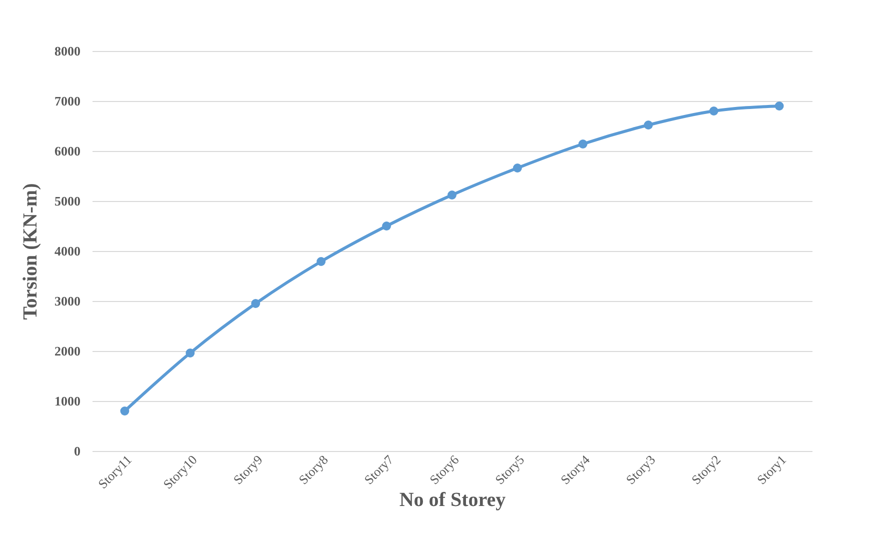 This screenshot has width=882, height=548. I want to click on y-tick-label: 3000, so click(67, 301).